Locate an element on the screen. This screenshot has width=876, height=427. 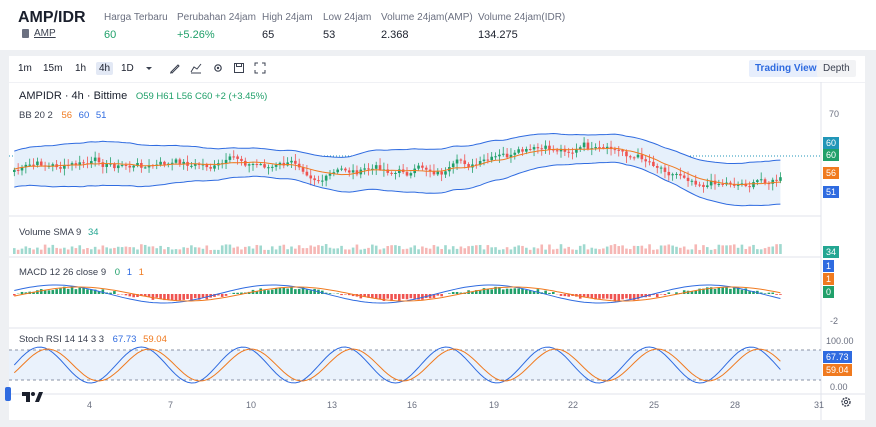
timeframe-1h: 1h is located at coordinates (81, 68).